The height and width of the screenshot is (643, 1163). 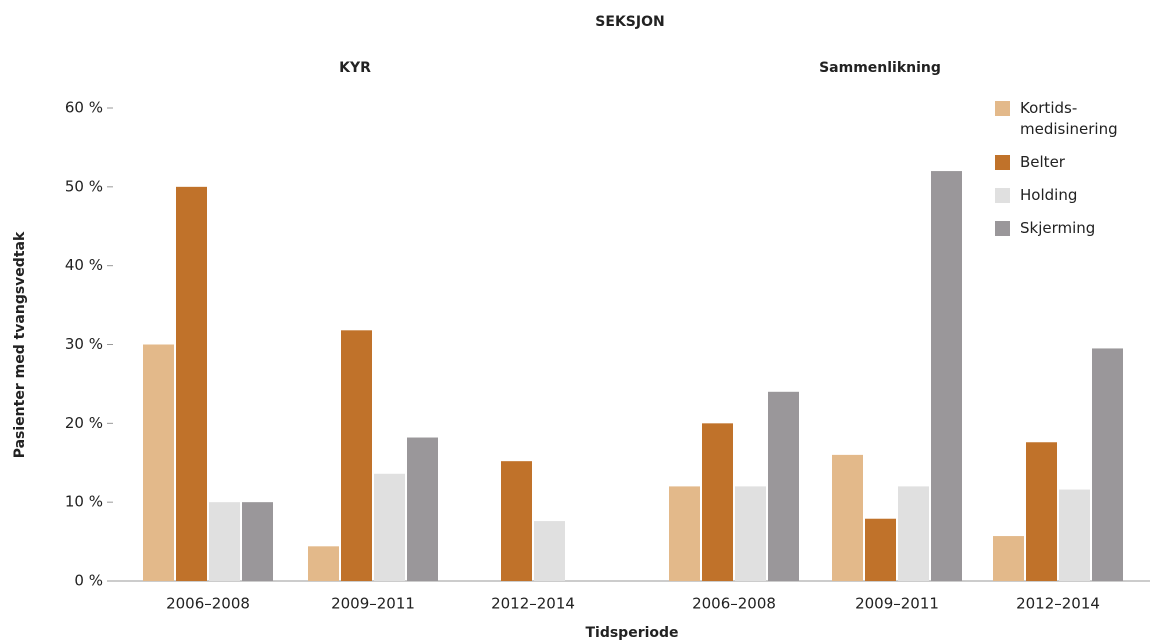 I want to click on y-tick-label: 10 %, so click(x=84, y=502).